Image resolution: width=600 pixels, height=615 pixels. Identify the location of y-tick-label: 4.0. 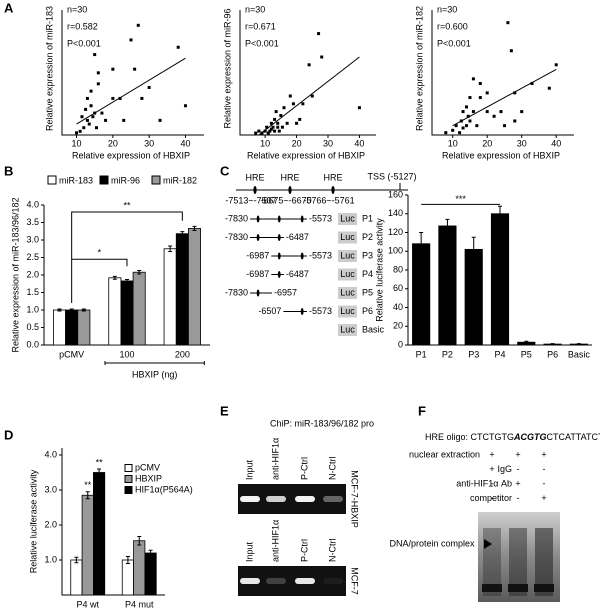
(32, 204).